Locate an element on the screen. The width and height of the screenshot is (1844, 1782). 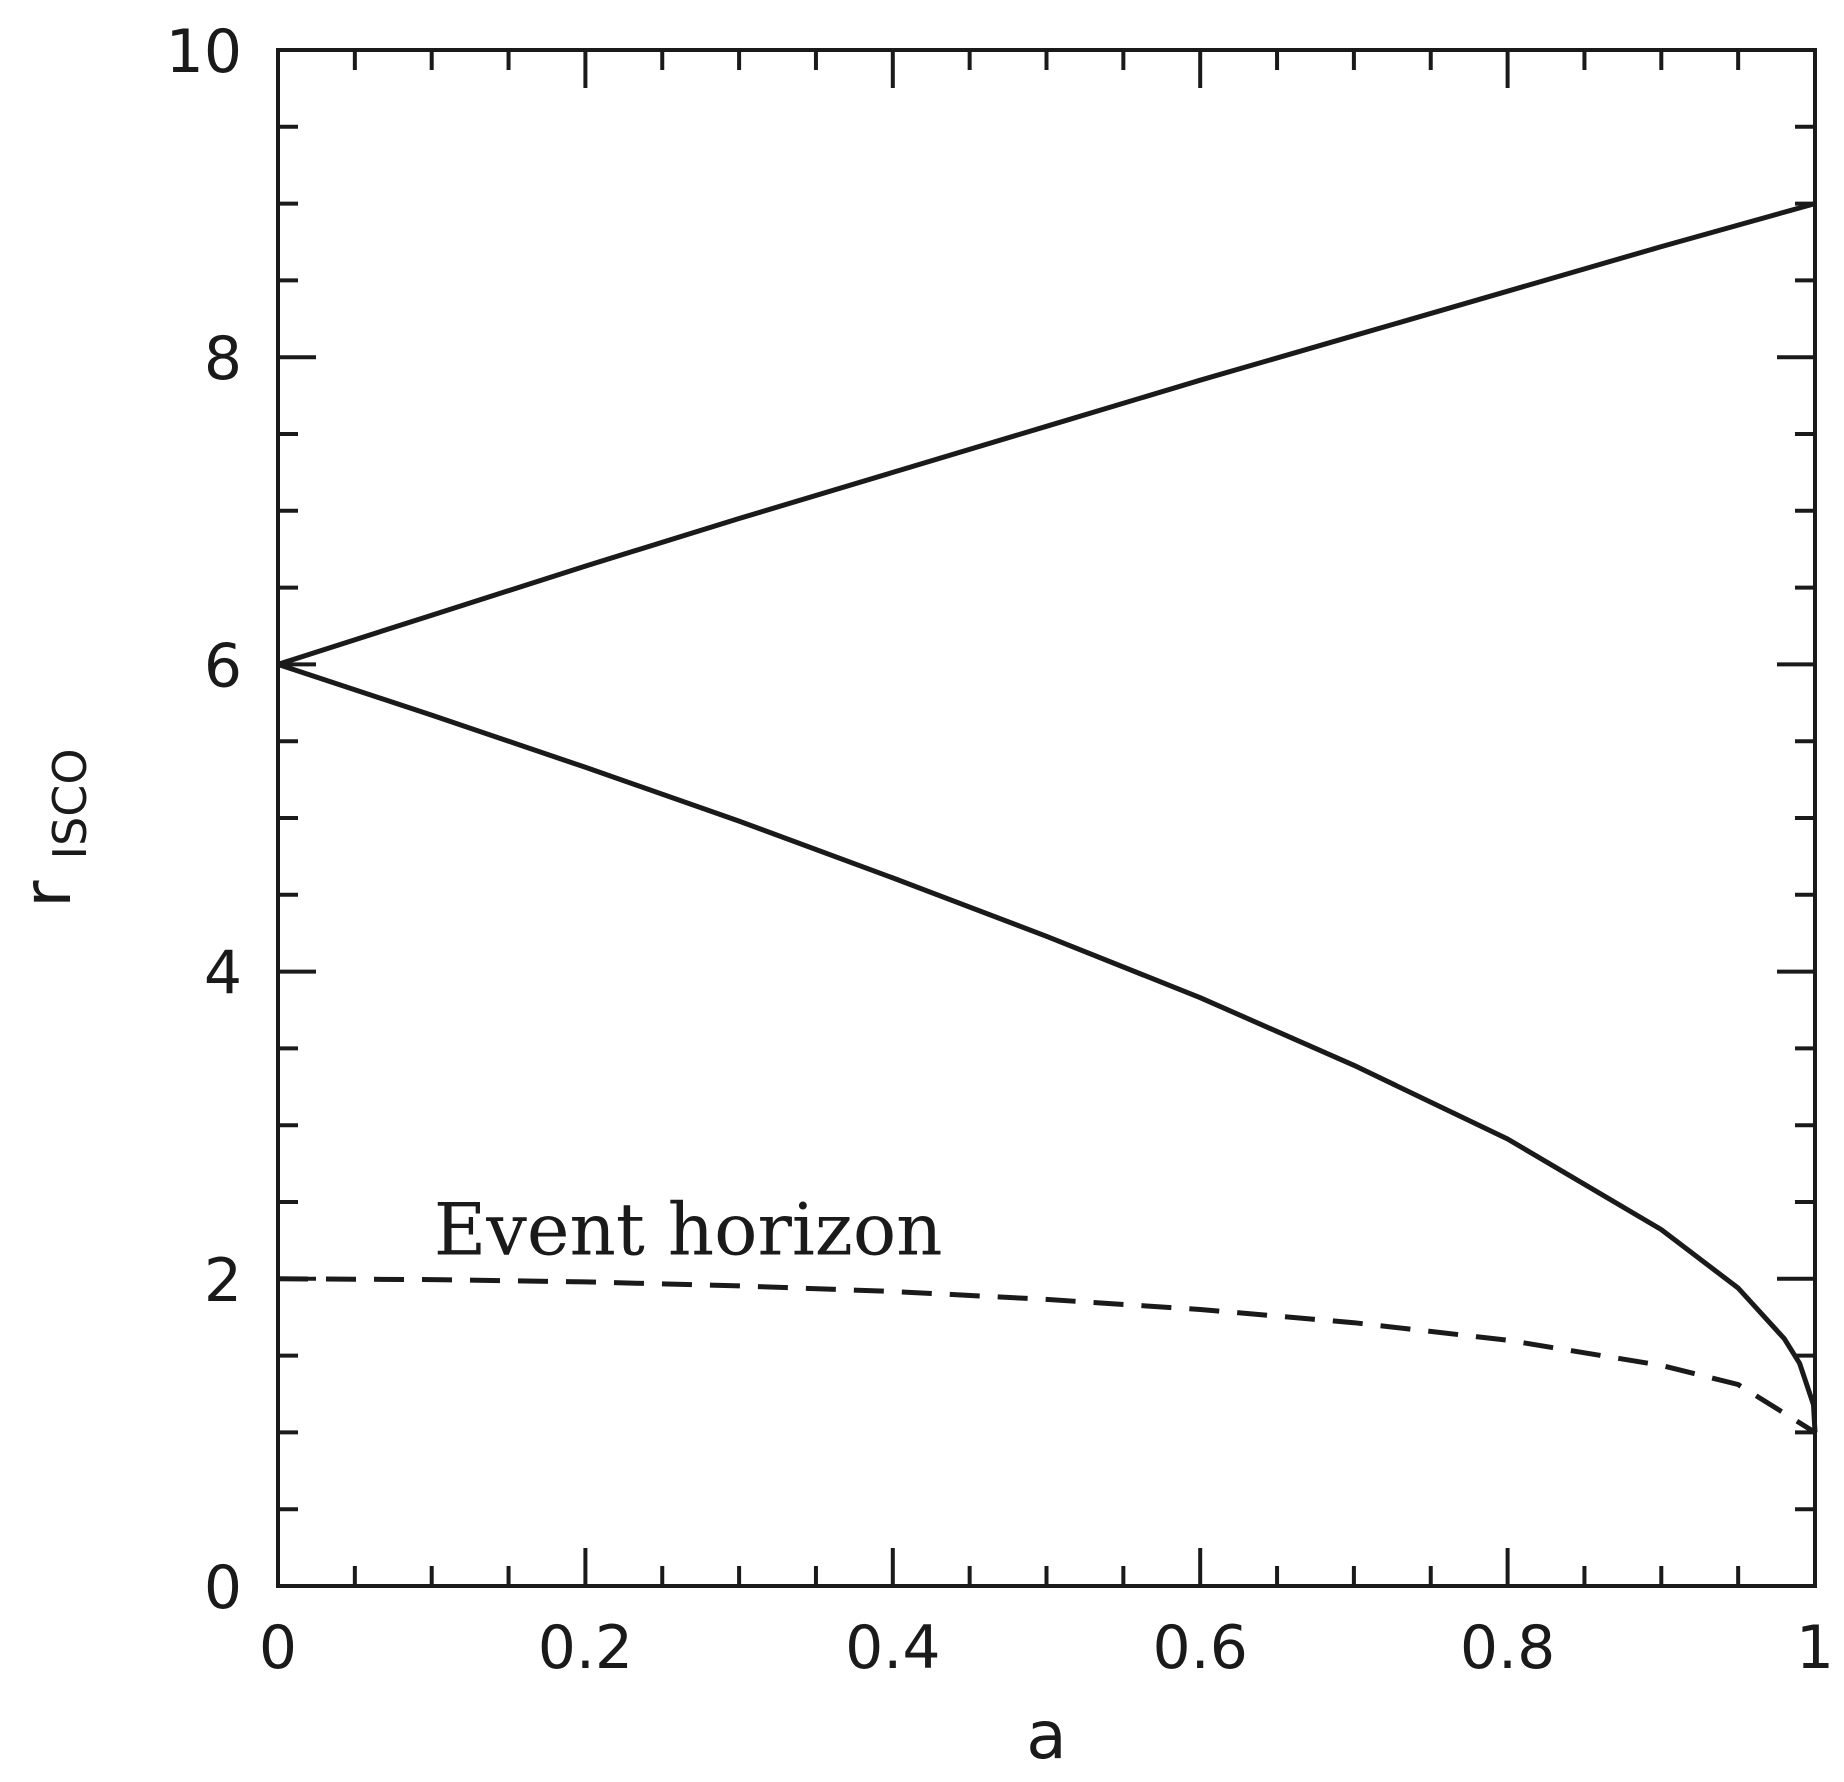
x-tick-label: 0.2 is located at coordinates (585, 1648).